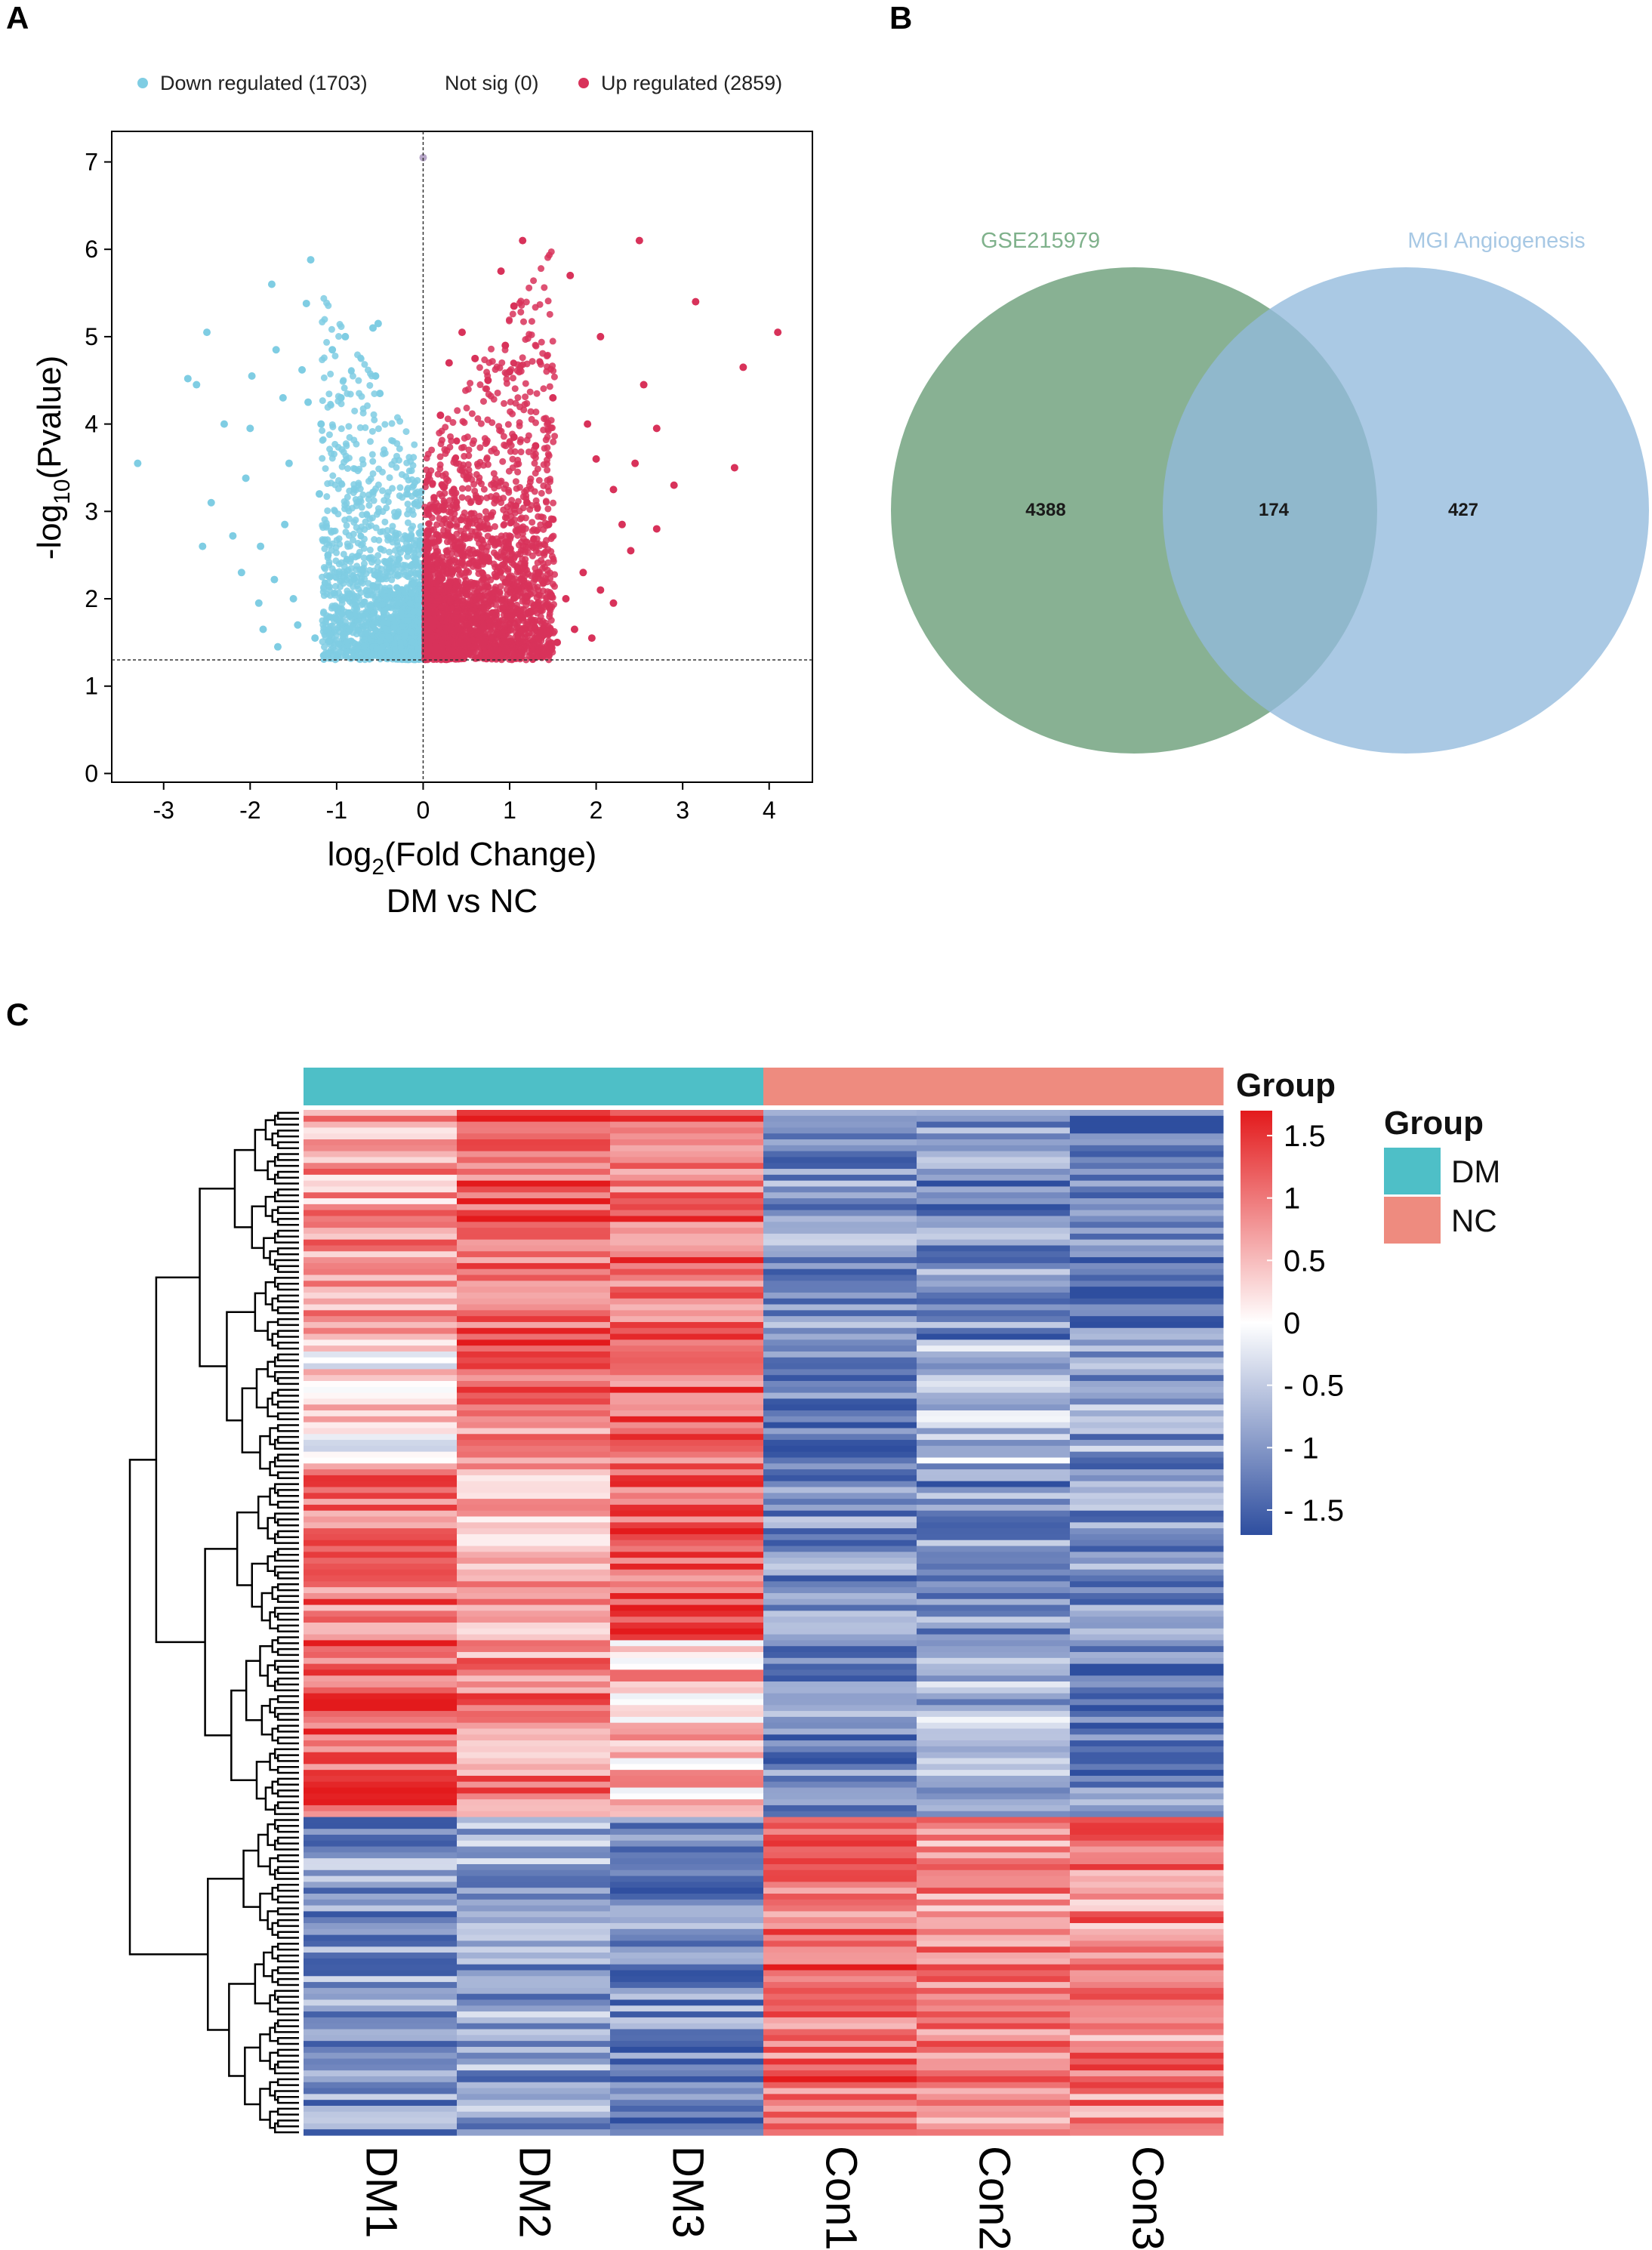  Describe the element at coordinates (164, 811) in the screenshot. I see `x-tick-label: -3` at that location.